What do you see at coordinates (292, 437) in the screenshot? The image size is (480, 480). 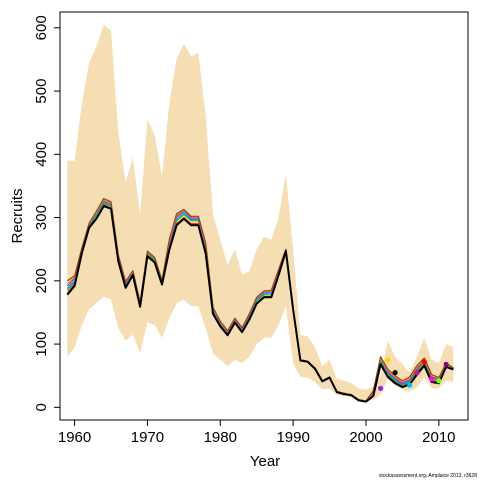 I see `x-tick-label-1990: 1990` at bounding box center [292, 437].